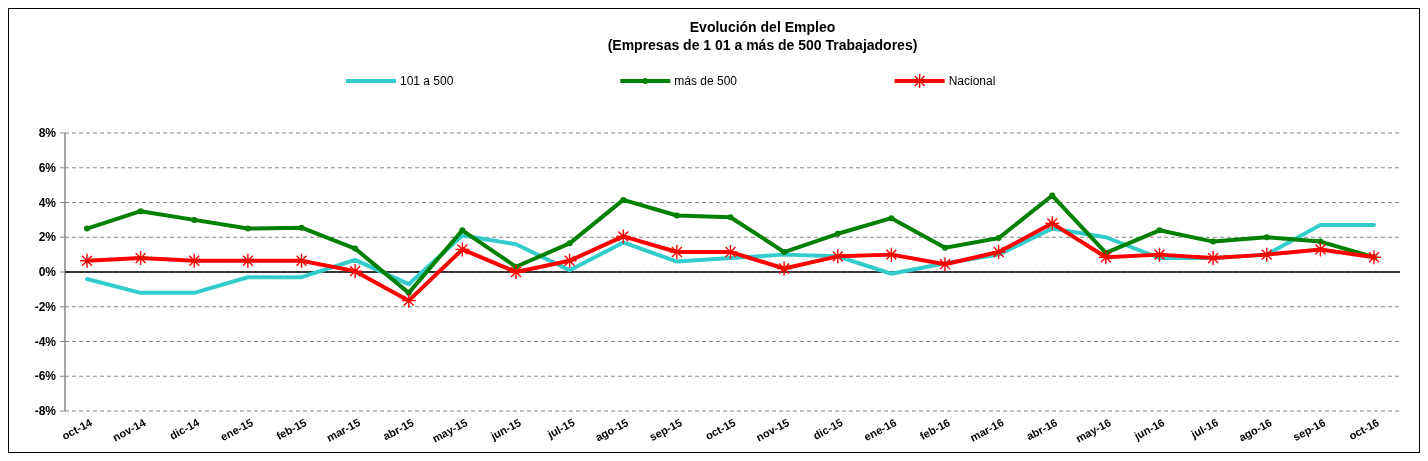  I want to click on chart-subtitle: (Empresas de 1 01 a más de 500 Trabajadores), so click(762, 45).